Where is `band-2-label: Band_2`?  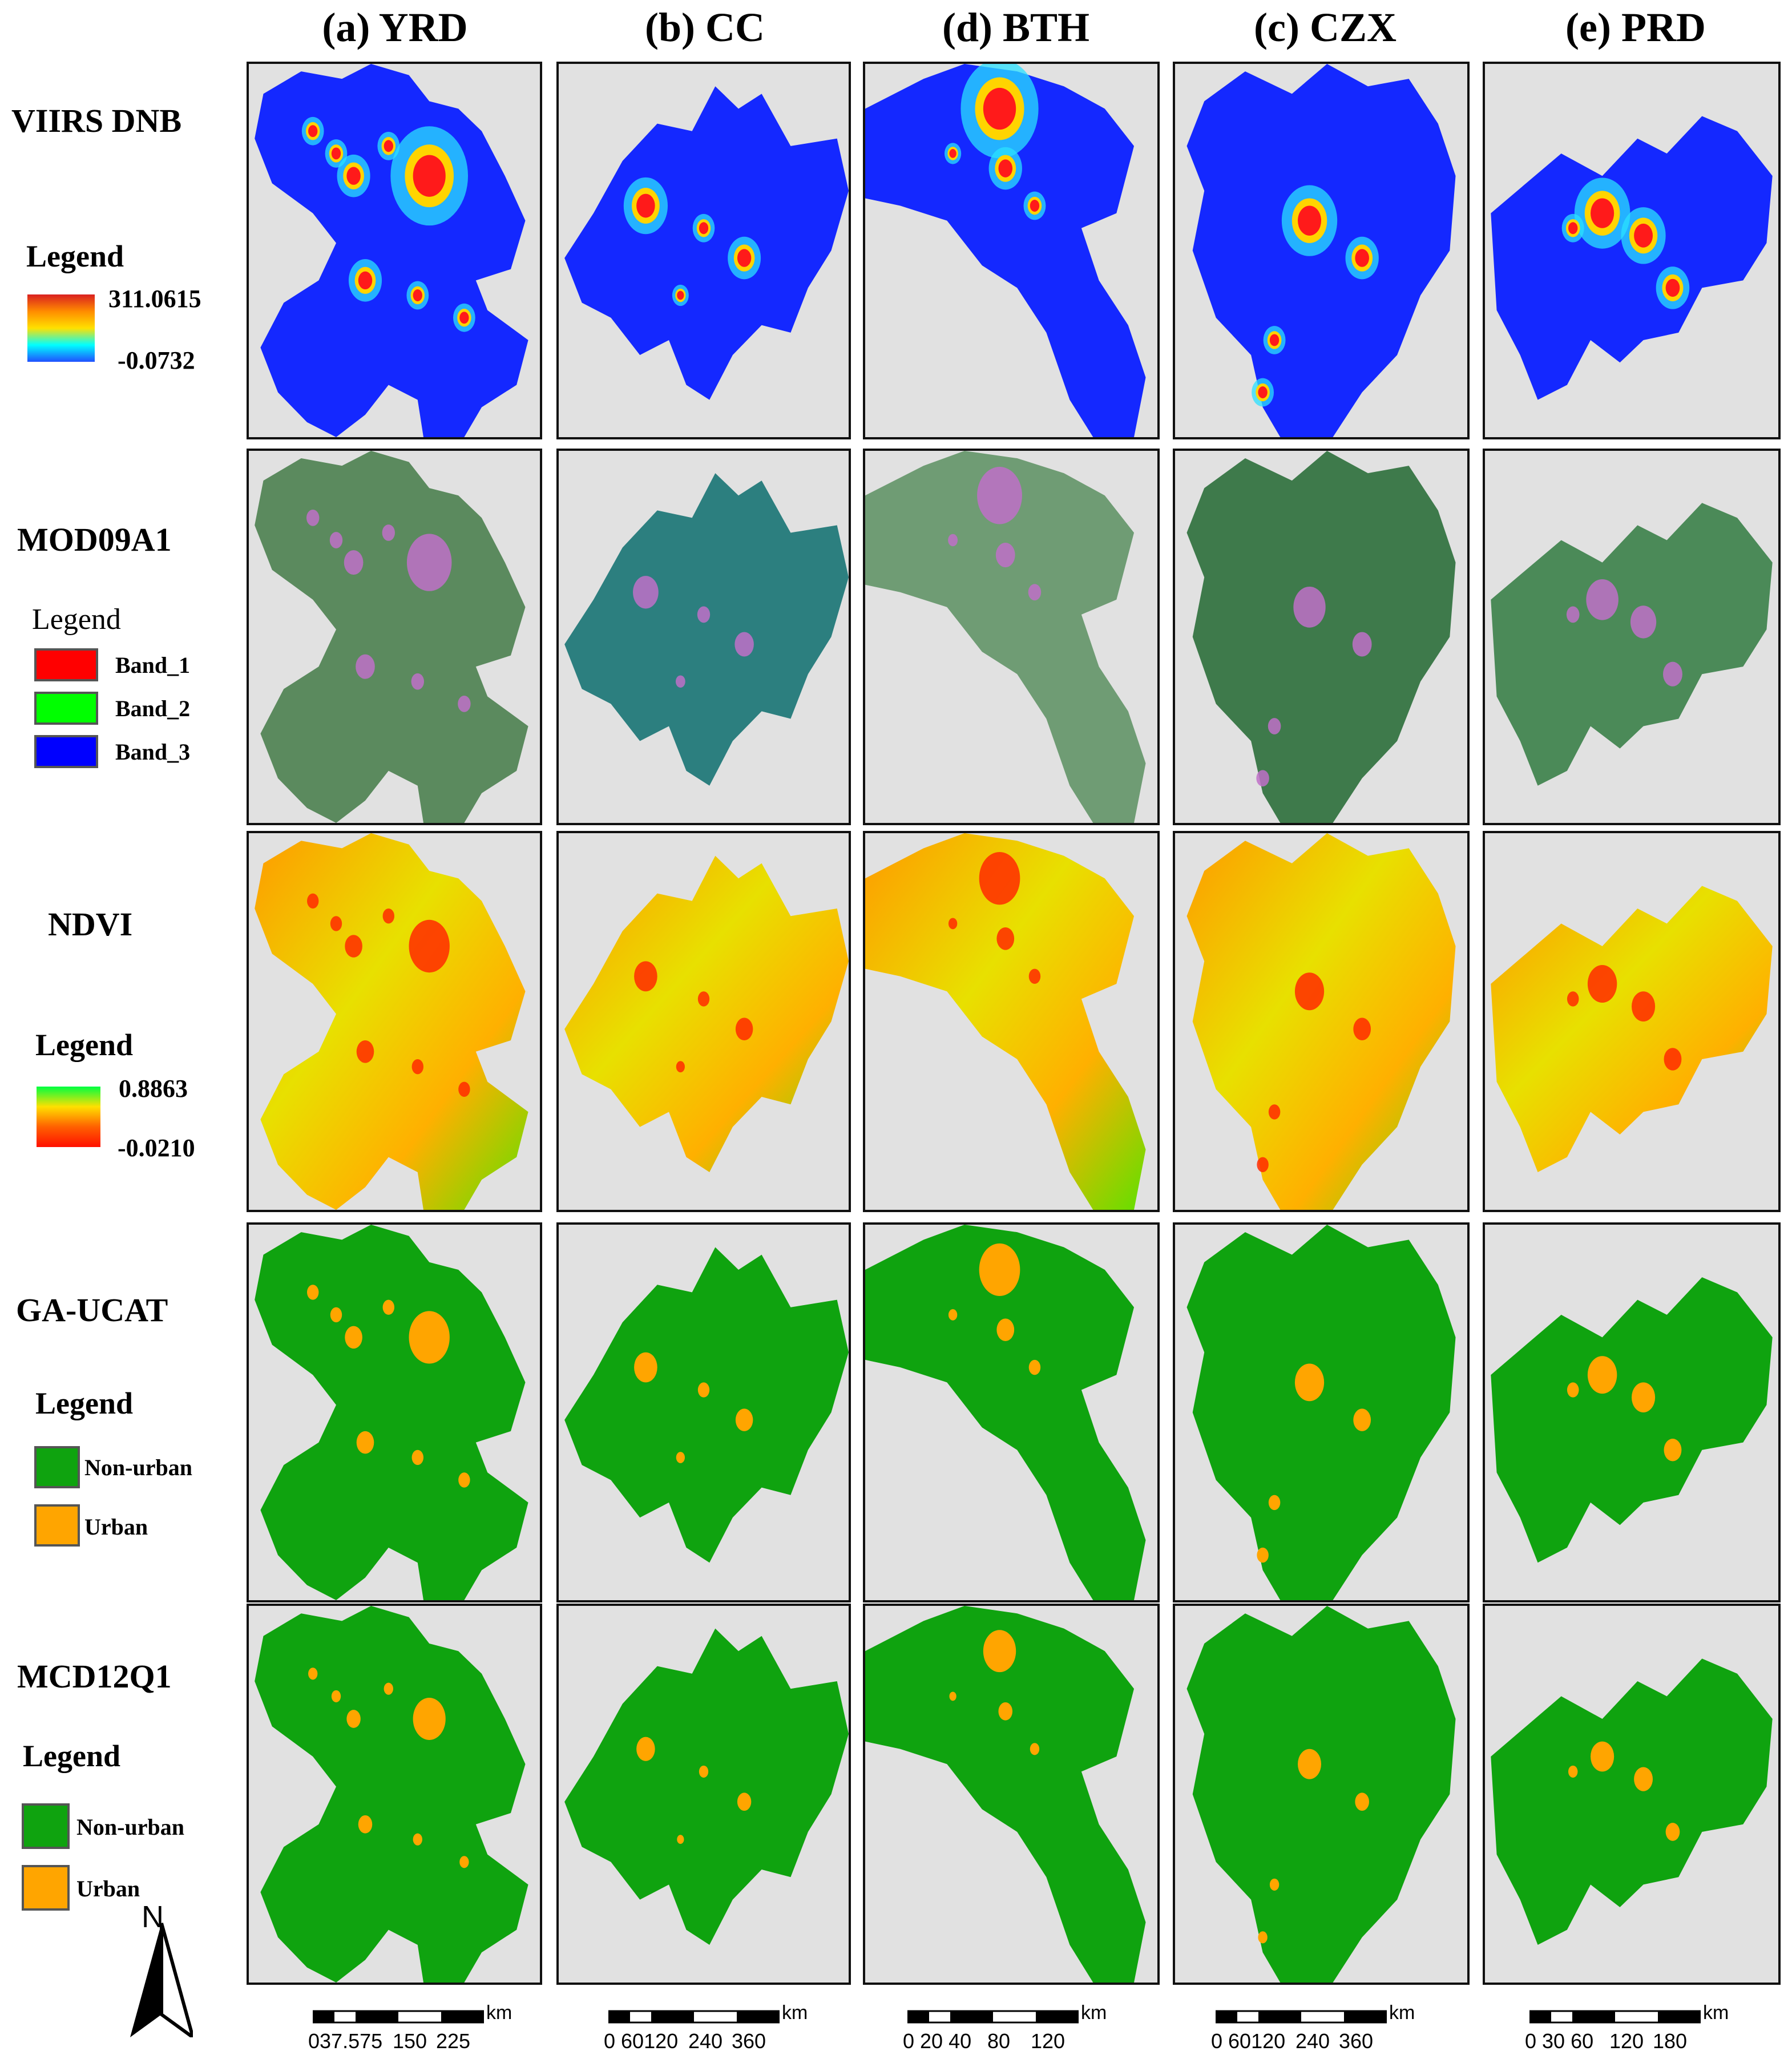 band-2-label: Band_2 is located at coordinates (153, 708).